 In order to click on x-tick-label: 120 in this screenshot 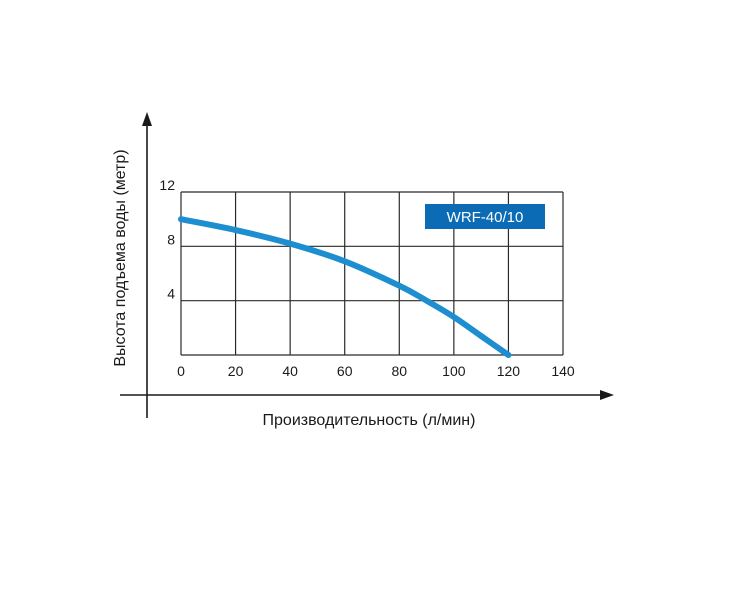, I will do `click(509, 371)`.